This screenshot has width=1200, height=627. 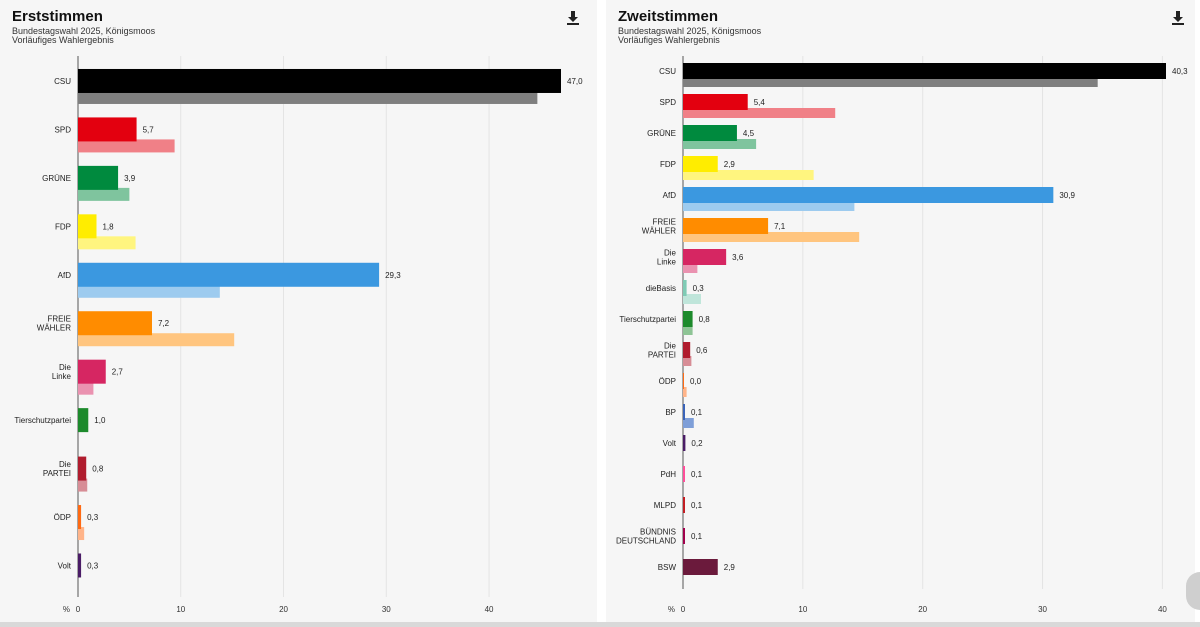 I want to click on data-label: 7,1, so click(x=780, y=226).